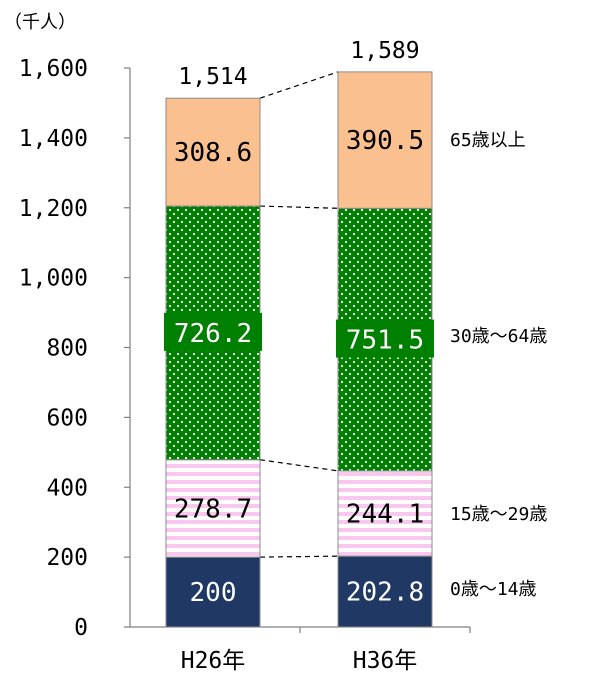  Describe the element at coordinates (53, 209) in the screenshot. I see `y-tick-label: 1,200` at that location.